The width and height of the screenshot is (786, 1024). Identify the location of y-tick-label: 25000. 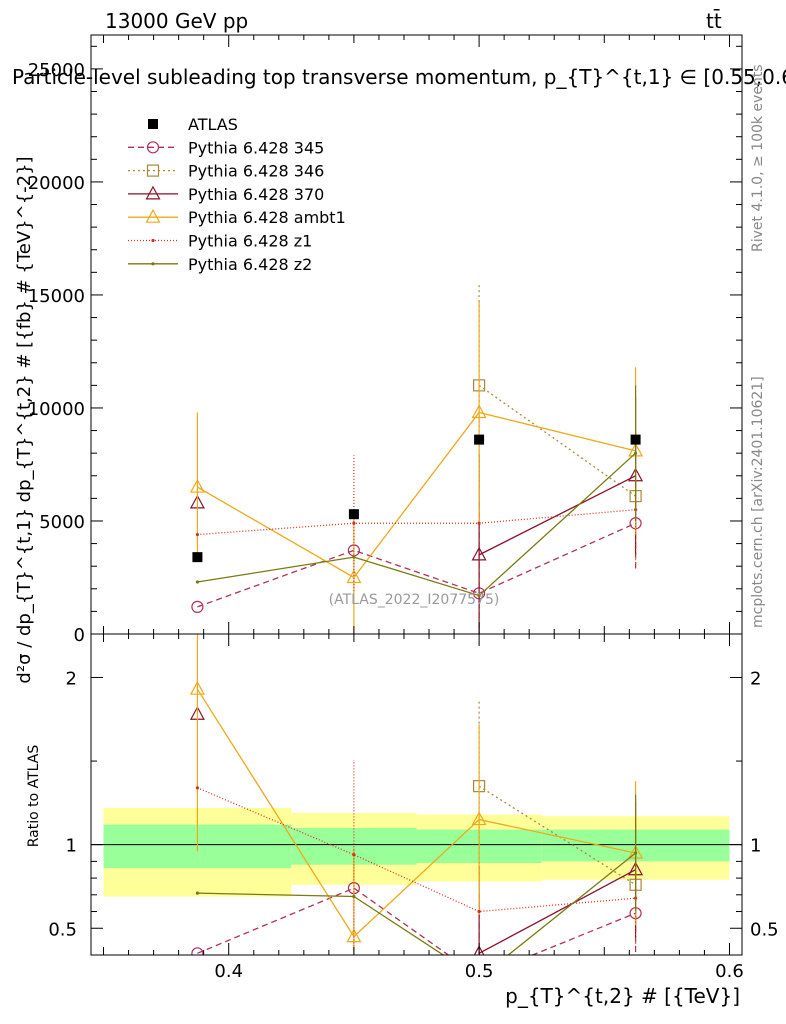
(56, 70).